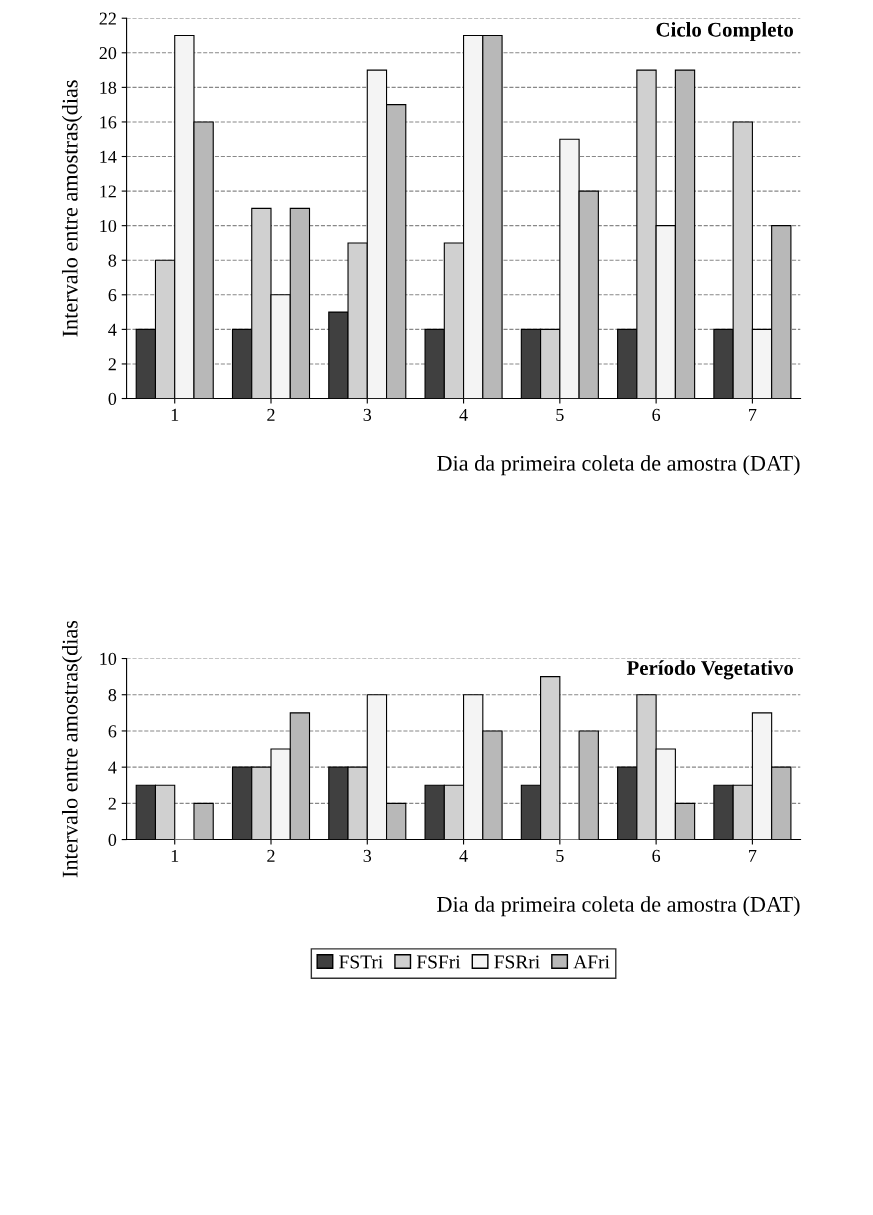 This screenshot has height=1215, width=873. What do you see at coordinates (710, 670) in the screenshot?
I see `chart-title: Período Vegetativo` at bounding box center [710, 670].